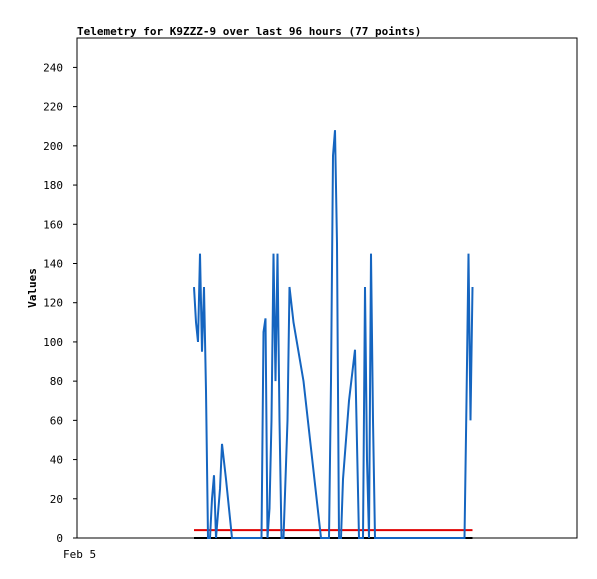  I want to click on y-tick-label: 140, so click(53, 263).